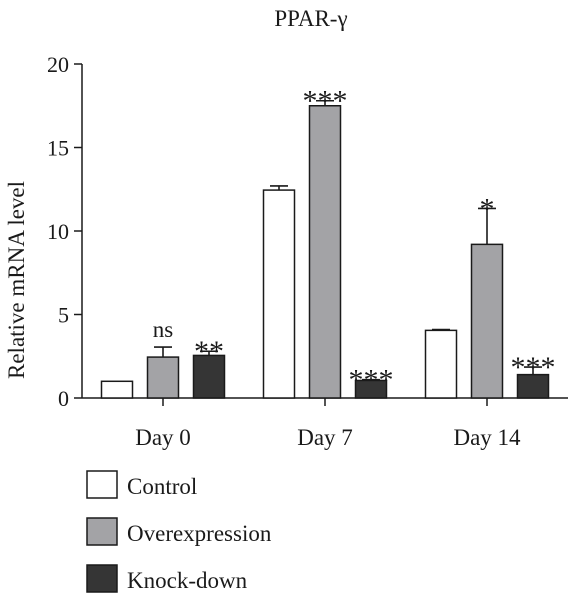 This screenshot has width=583, height=602. Describe the element at coordinates (310, 18) in the screenshot. I see `chart-title: PPAR-γ` at that location.